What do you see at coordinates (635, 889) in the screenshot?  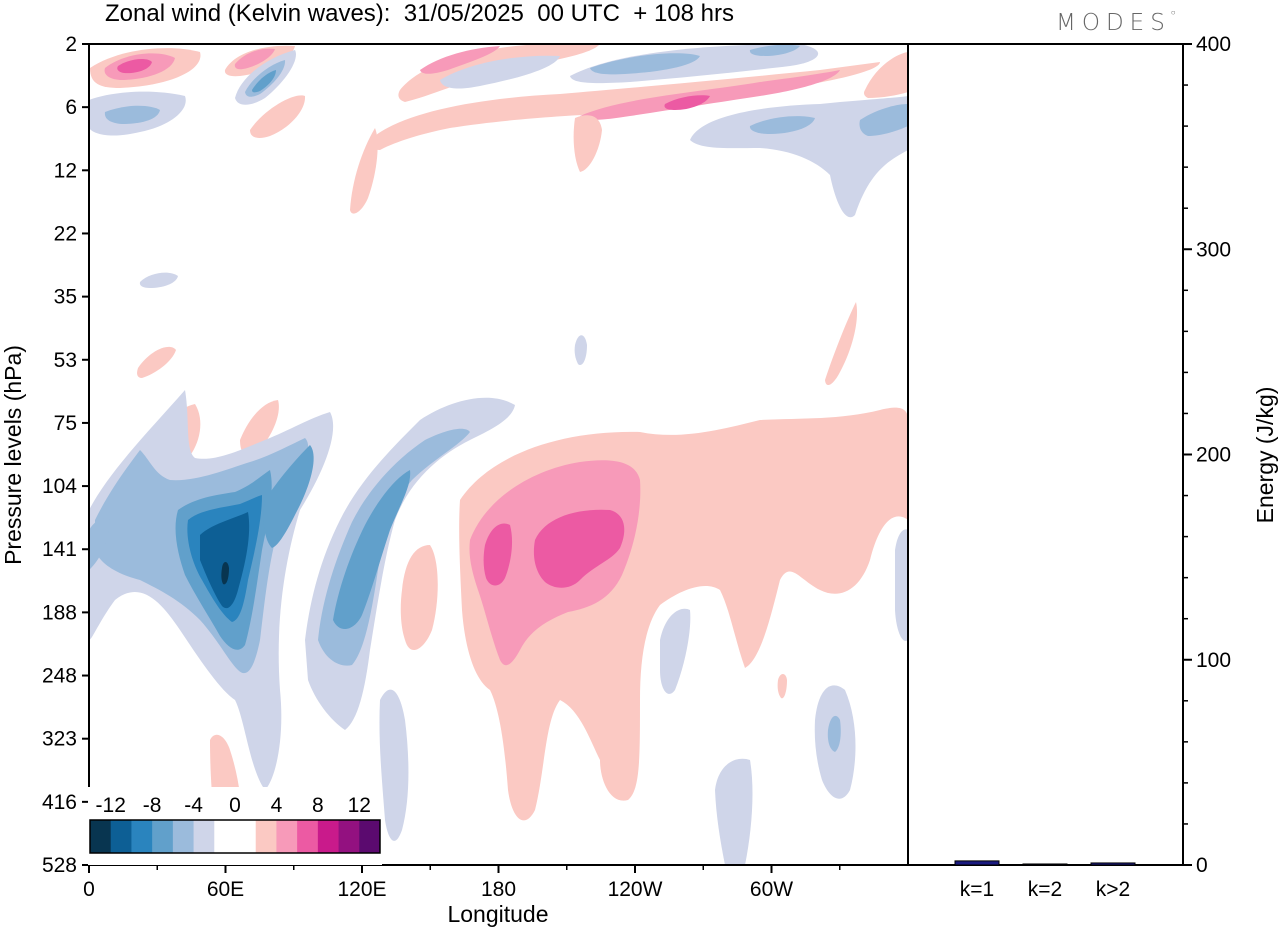 I see `x-tick-label: 120W` at bounding box center [635, 889].